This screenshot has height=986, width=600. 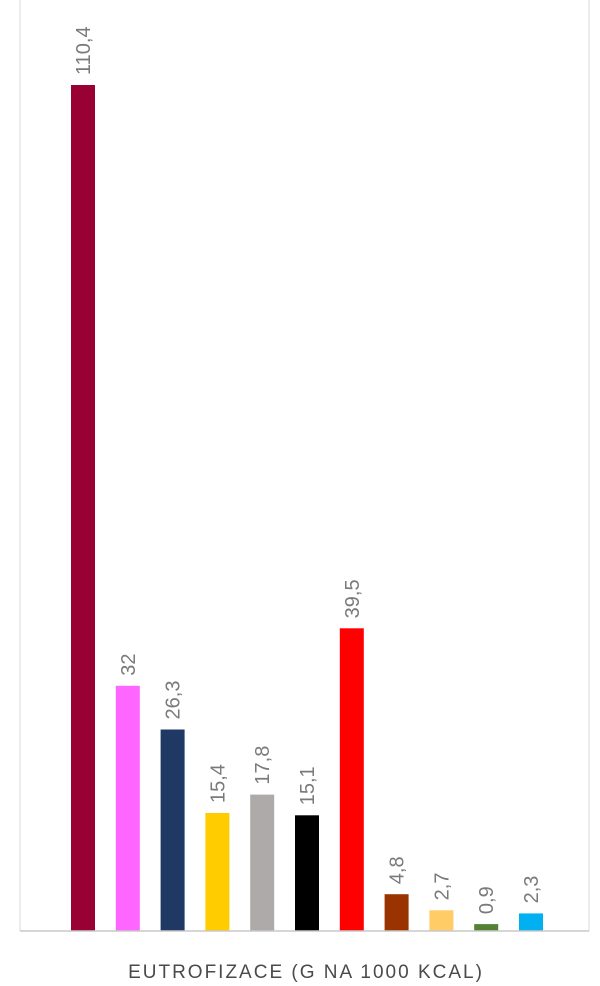 I want to click on data-label-8: 4,8, so click(x=398, y=870).